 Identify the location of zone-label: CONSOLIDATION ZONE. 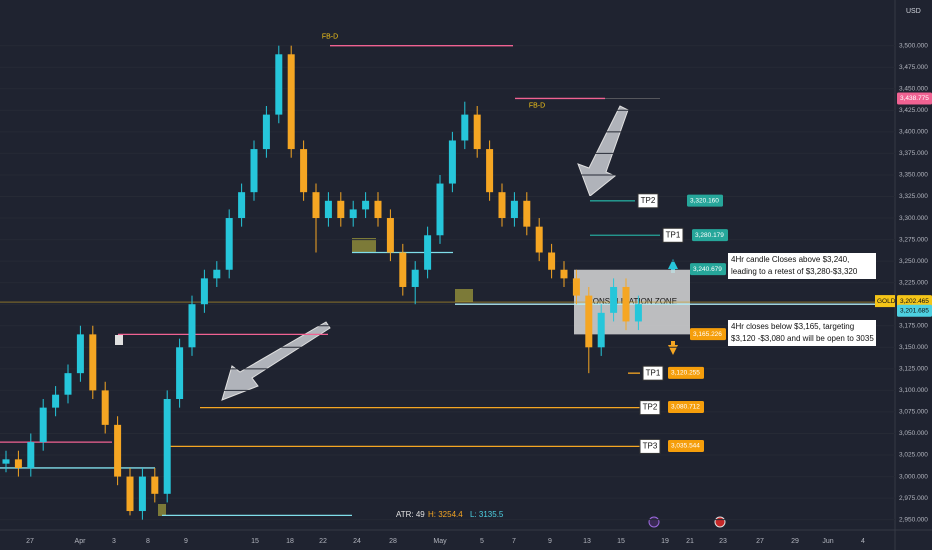
(632, 301).